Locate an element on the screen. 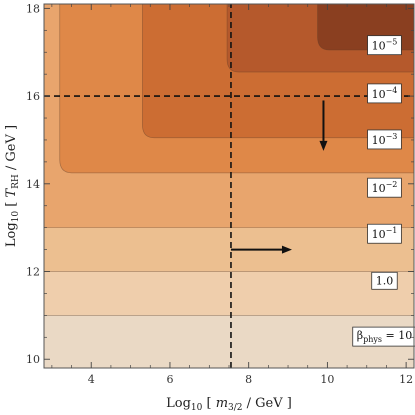 Image resolution: width=415 pixels, height=415 pixels. contour-label: 10−3 is located at coordinates (384, 139).